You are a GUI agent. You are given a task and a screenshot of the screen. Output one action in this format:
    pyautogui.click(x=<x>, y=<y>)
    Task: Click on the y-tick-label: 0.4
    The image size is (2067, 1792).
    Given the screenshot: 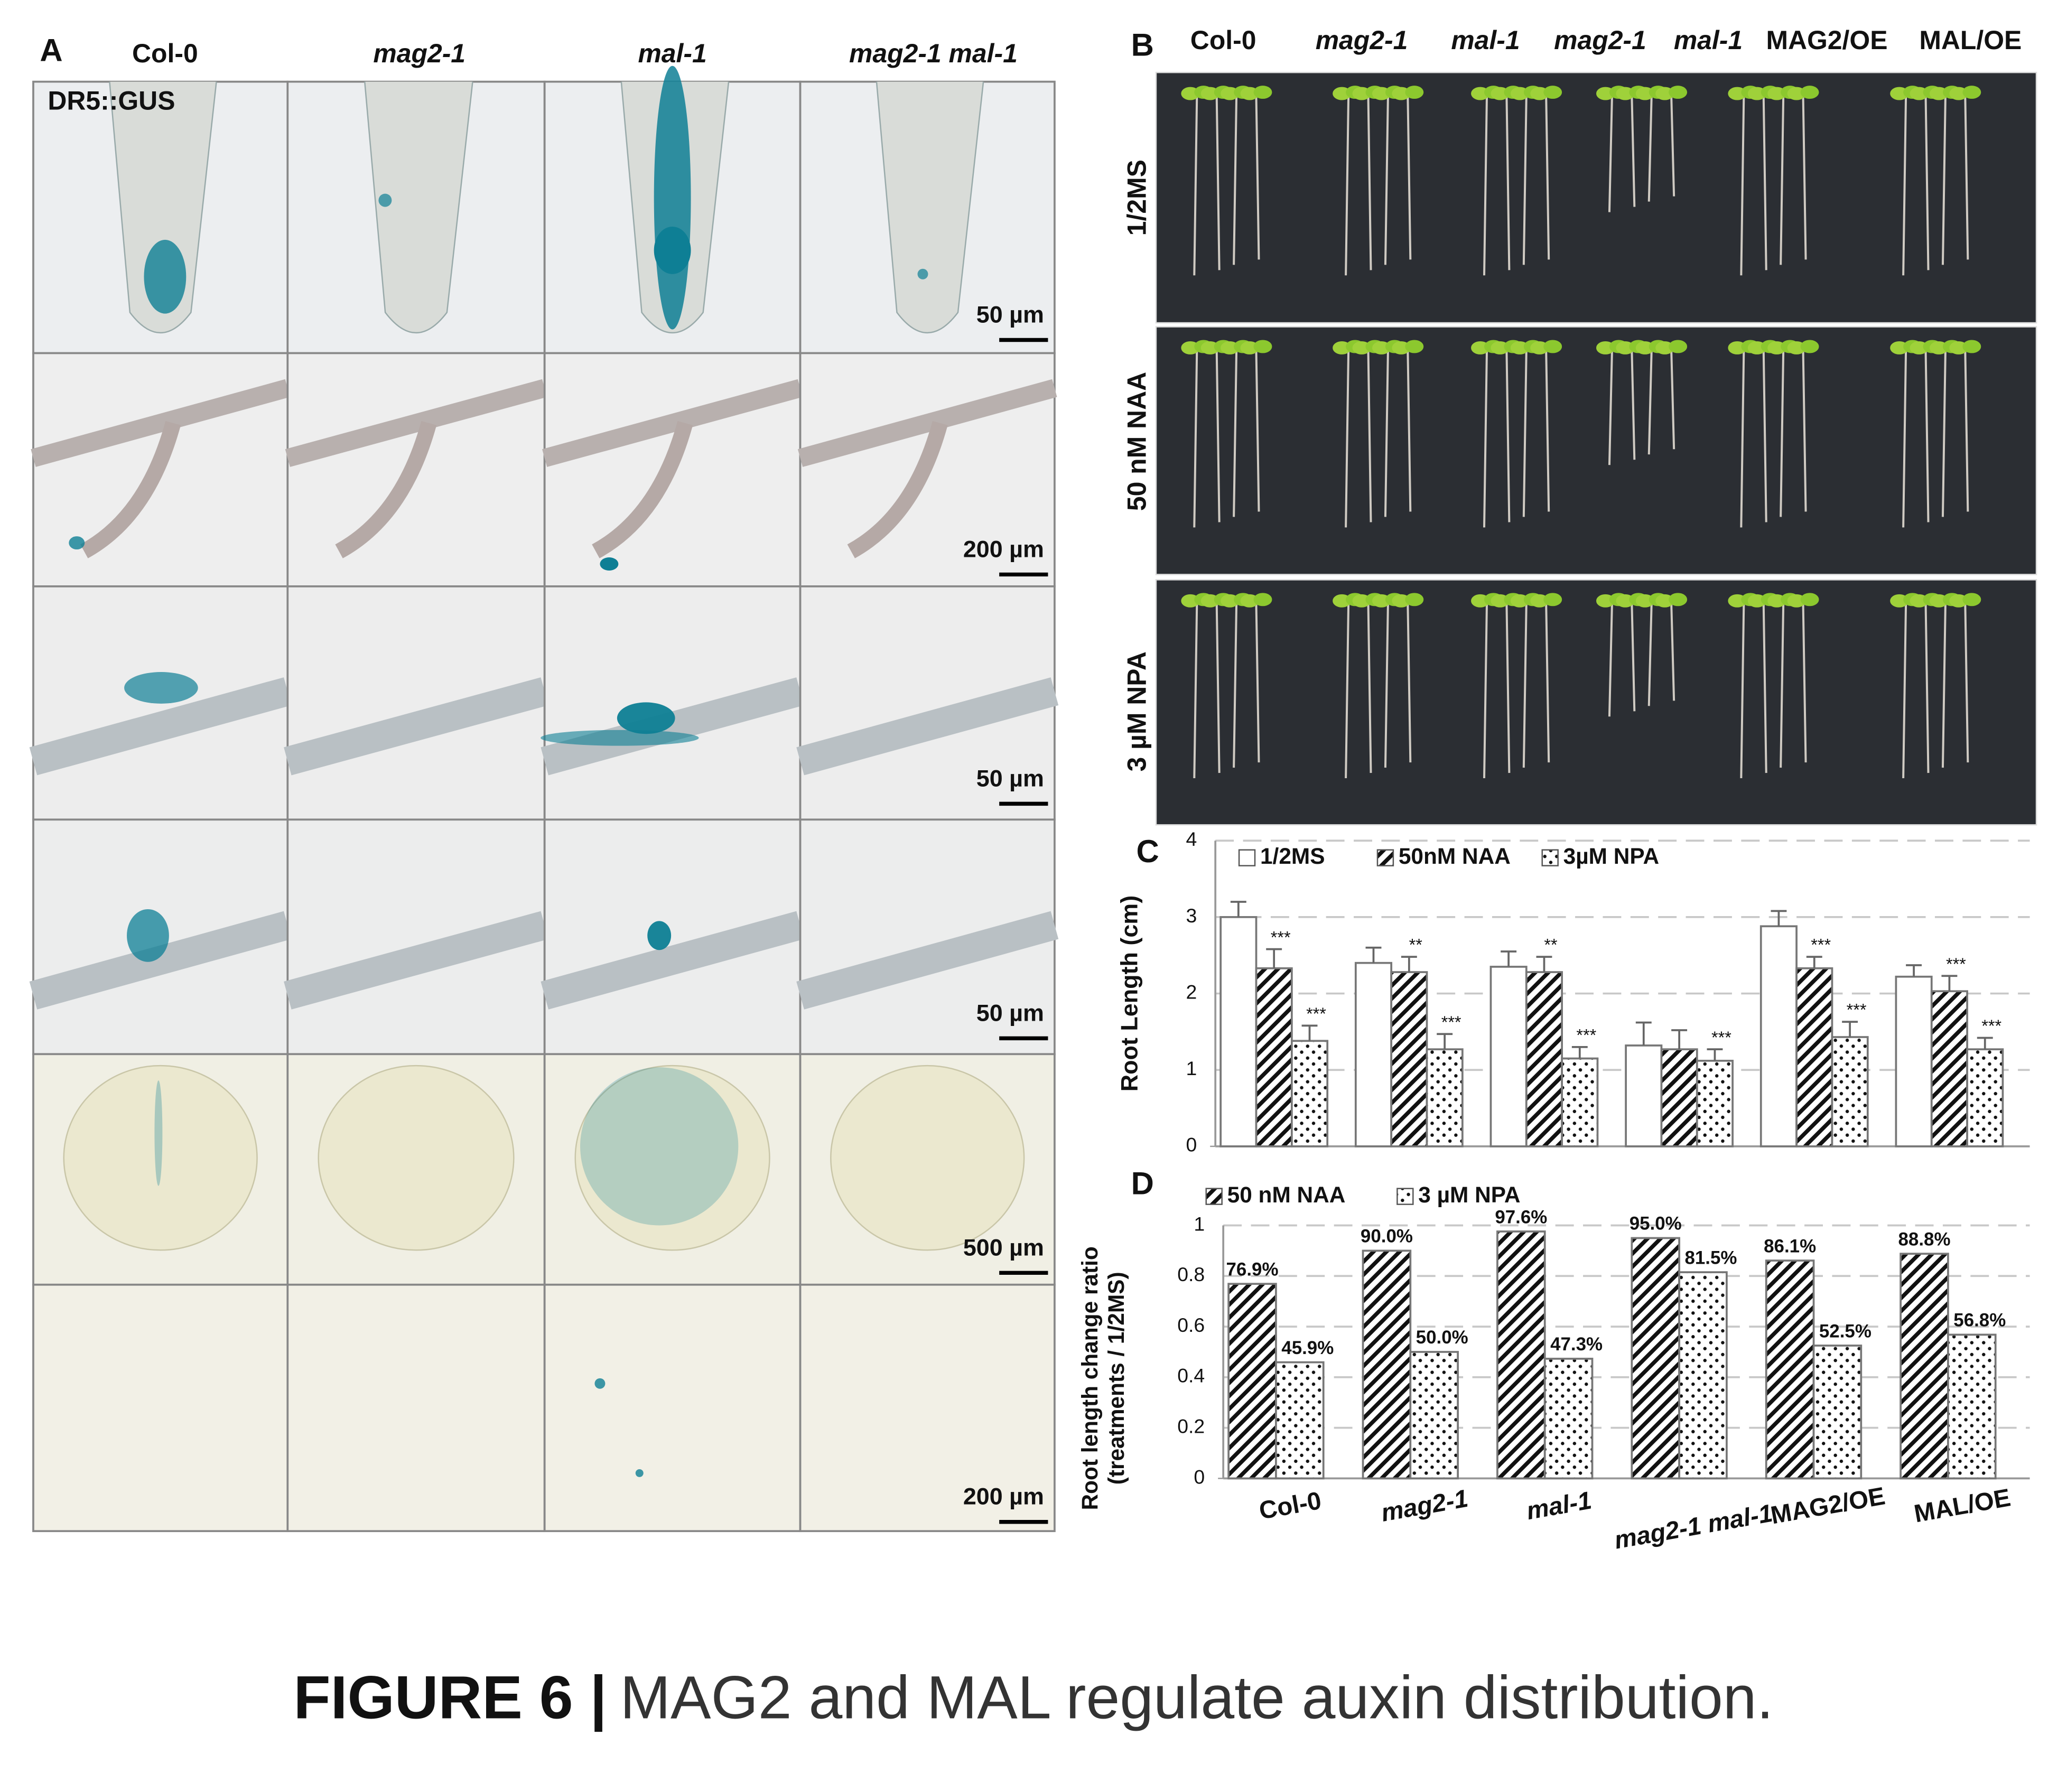 What is the action you would take?
    pyautogui.click(x=1191, y=1376)
    